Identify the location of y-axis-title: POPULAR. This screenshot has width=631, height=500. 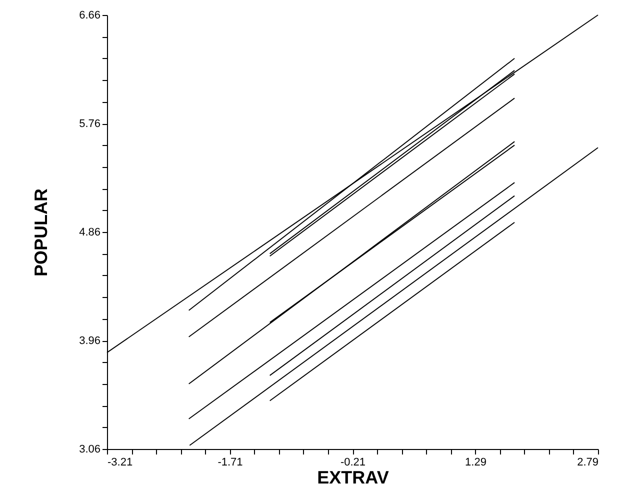
(41, 232).